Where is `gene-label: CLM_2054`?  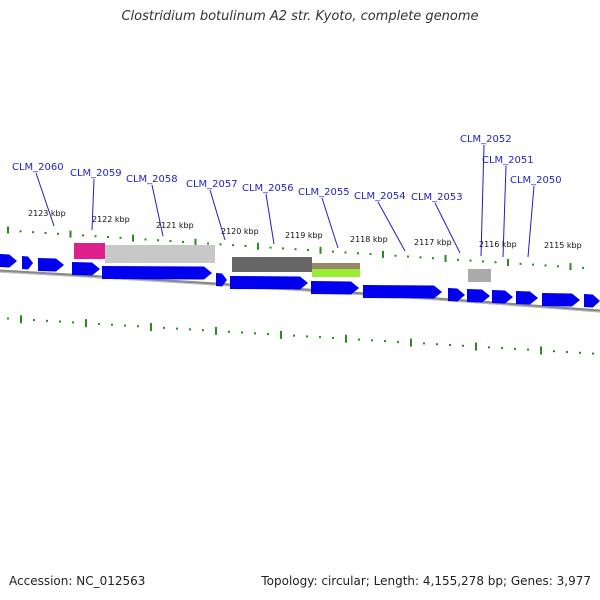 gene-label: CLM_2054 is located at coordinates (380, 196).